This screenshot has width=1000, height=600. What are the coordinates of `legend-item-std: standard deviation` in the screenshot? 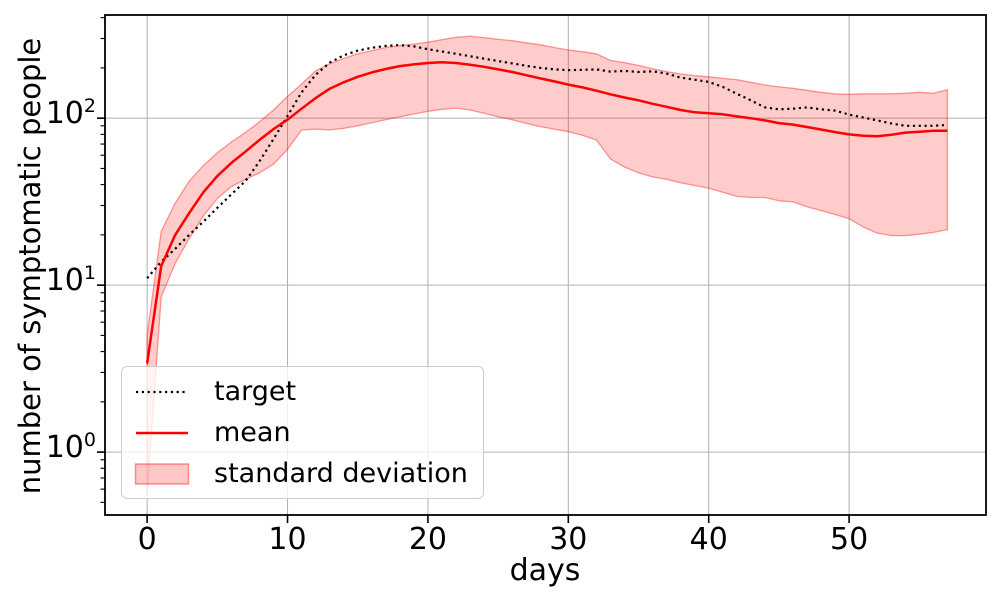 It's located at (308, 473).